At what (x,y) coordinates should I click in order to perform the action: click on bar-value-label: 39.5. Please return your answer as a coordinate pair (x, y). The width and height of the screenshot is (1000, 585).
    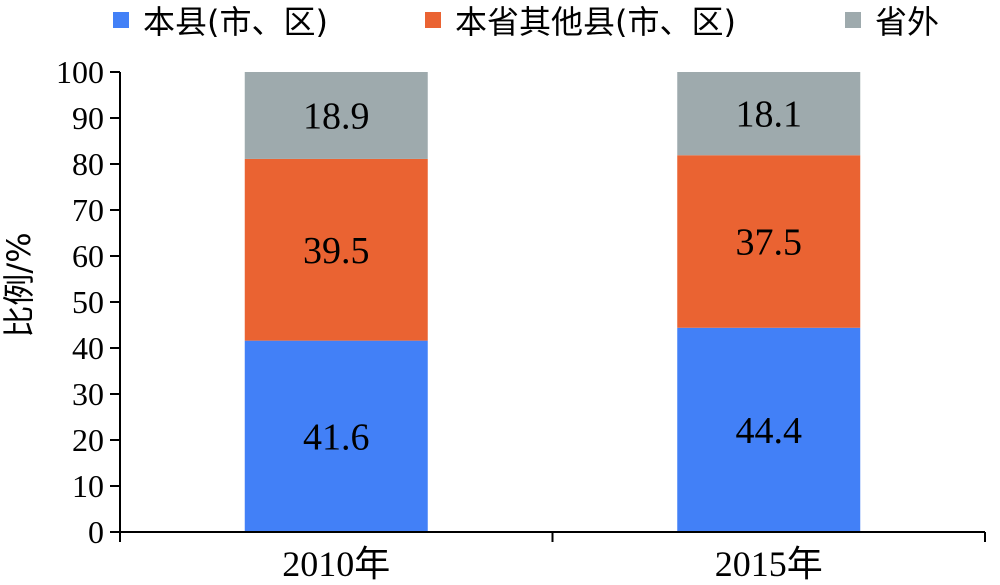
    Looking at the image, I should click on (336, 251).